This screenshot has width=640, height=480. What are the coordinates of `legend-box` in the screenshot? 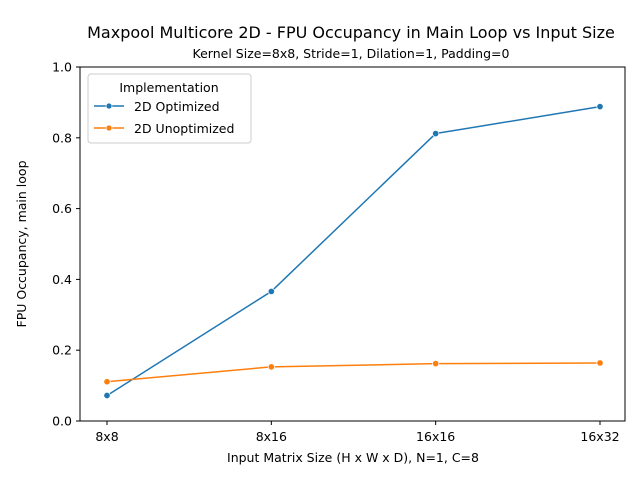 It's located at (169, 108).